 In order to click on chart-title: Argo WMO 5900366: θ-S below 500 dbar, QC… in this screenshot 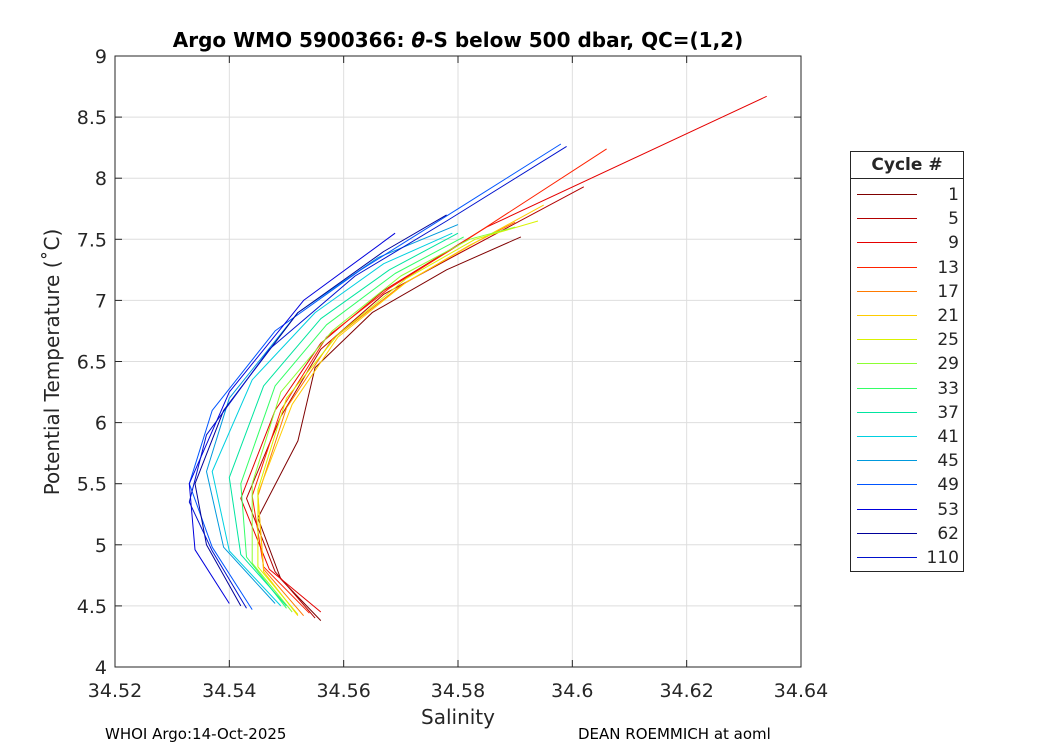, I will do `click(458, 40)`.